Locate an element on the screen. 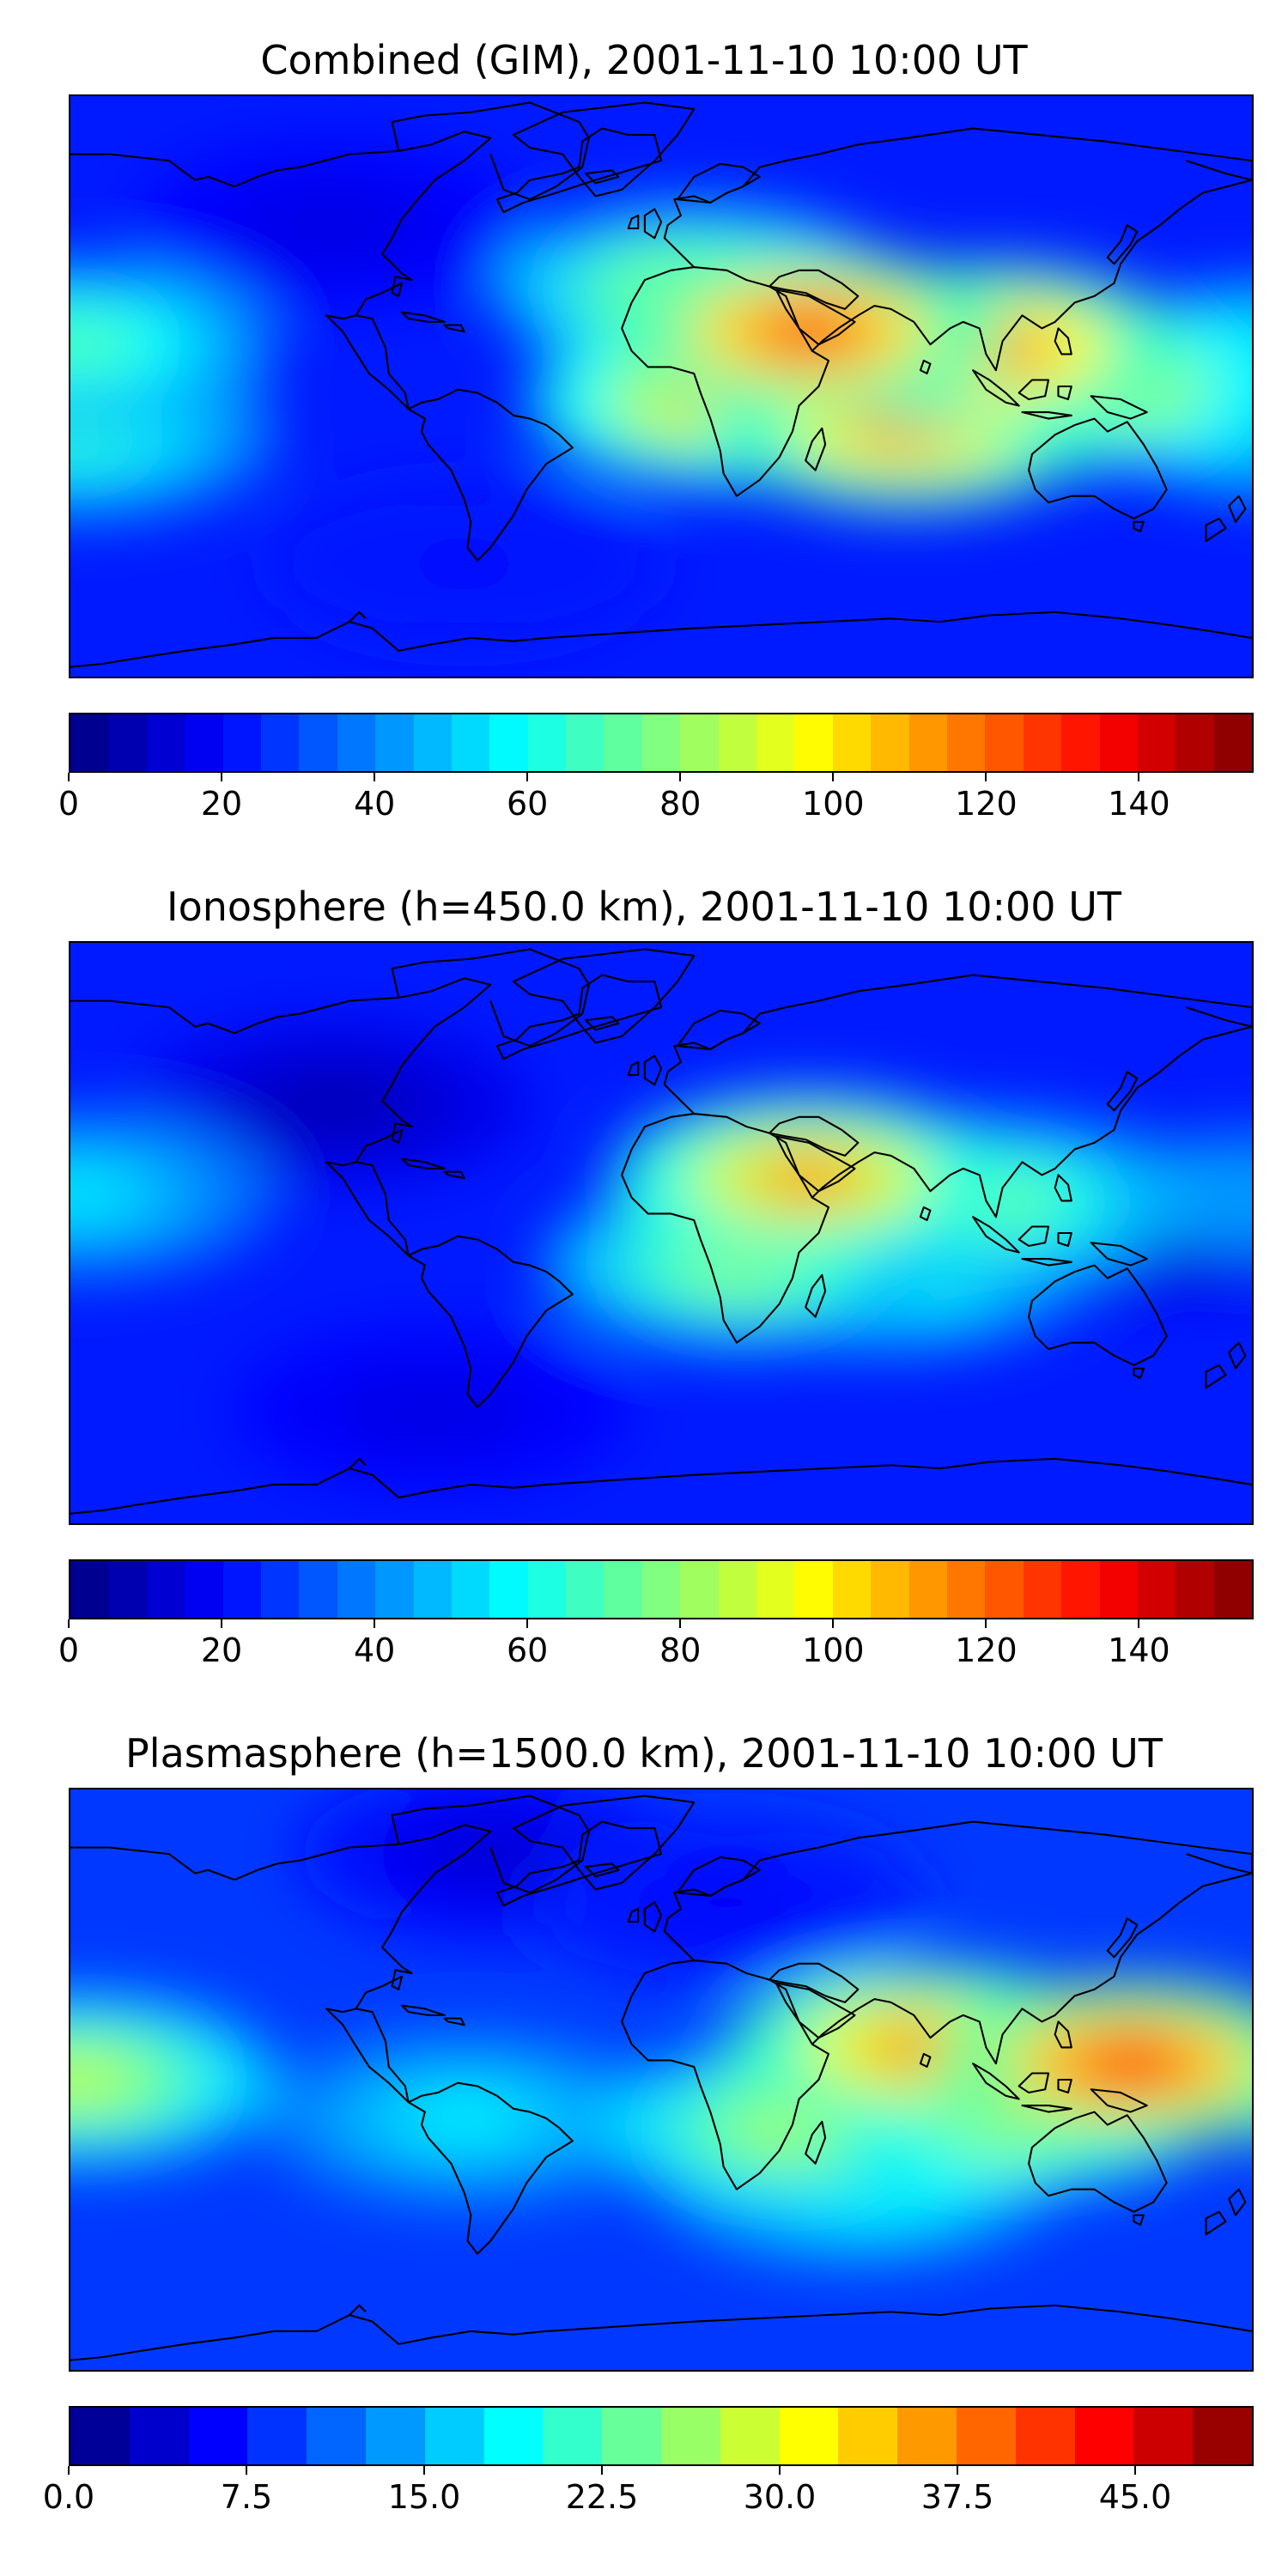 The height and width of the screenshot is (2576, 1288). colorbar-tick-label: 30.0 is located at coordinates (780, 2497).